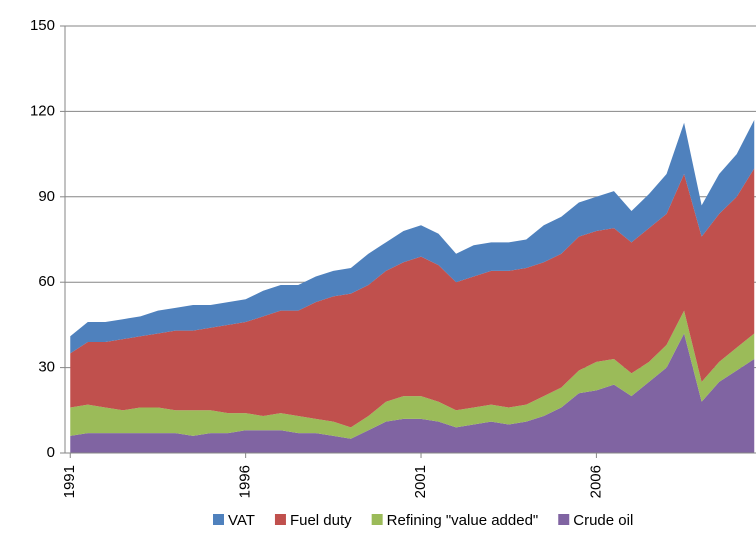 Image resolution: width=756 pixels, height=538 pixels. Describe the element at coordinates (51, 452) in the screenshot. I see `y-tick-label: 0` at that location.